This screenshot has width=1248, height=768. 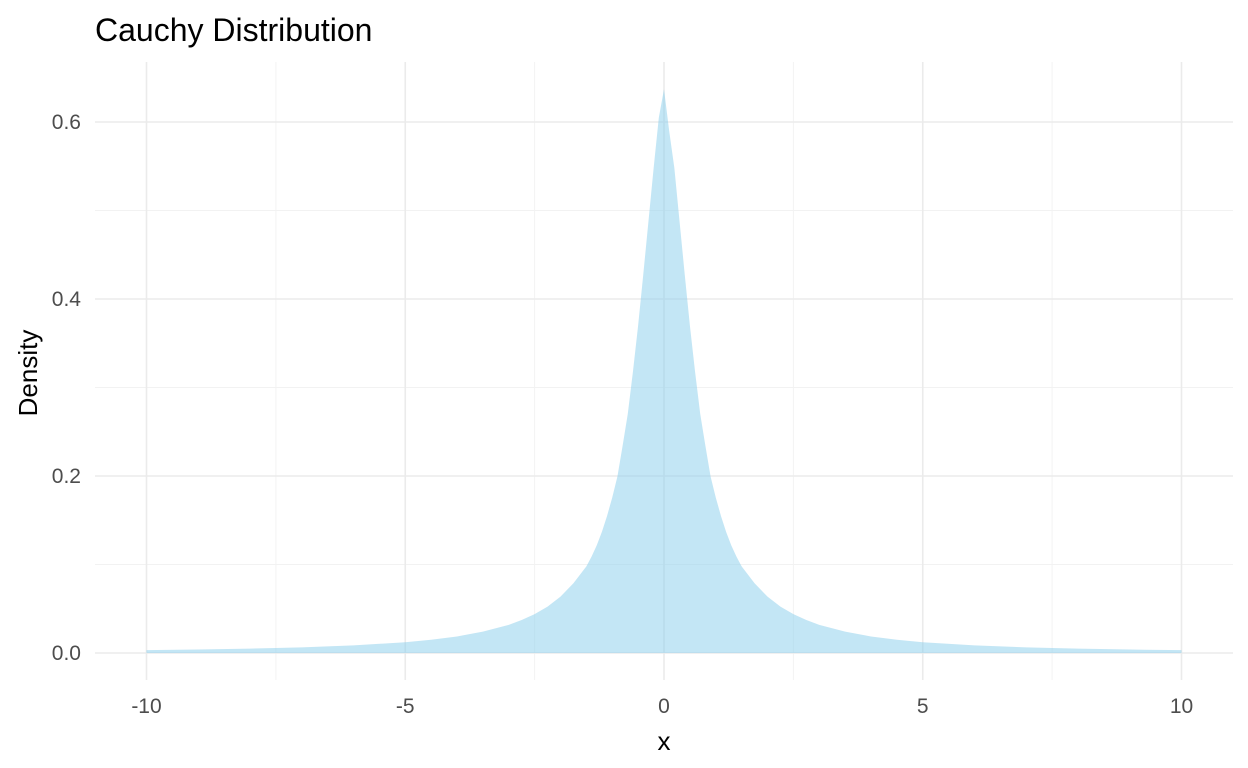 I want to click on x-axis: -10 -5 0 5 10, so click(x=662, y=706).